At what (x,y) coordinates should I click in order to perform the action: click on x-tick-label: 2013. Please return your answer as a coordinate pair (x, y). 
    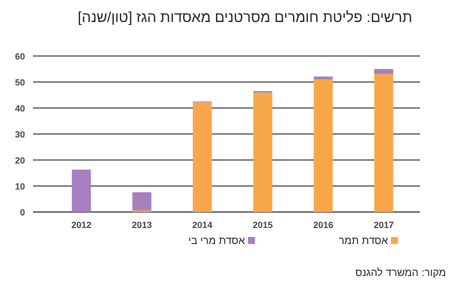
    Looking at the image, I should click on (142, 225).